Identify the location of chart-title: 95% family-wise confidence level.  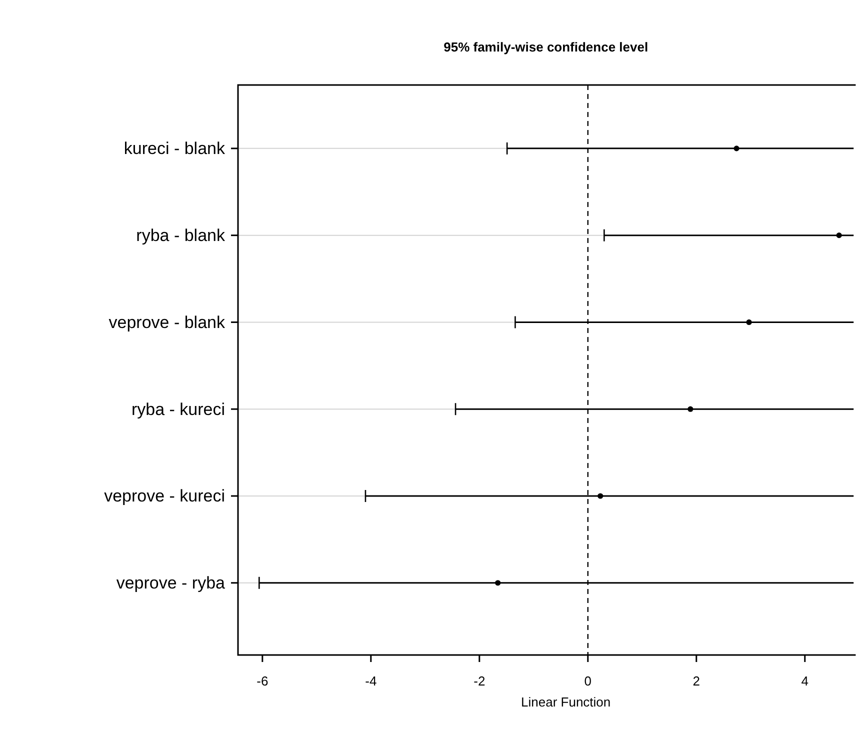
(546, 47).